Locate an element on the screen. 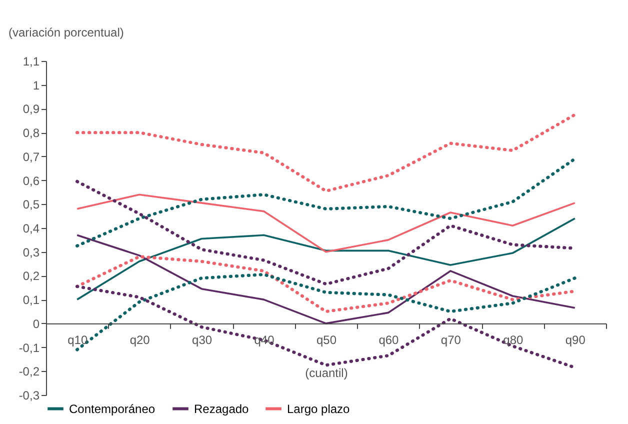 Image resolution: width=628 pixels, height=424 pixels. y-tick-label: 0,4 is located at coordinates (31, 229).